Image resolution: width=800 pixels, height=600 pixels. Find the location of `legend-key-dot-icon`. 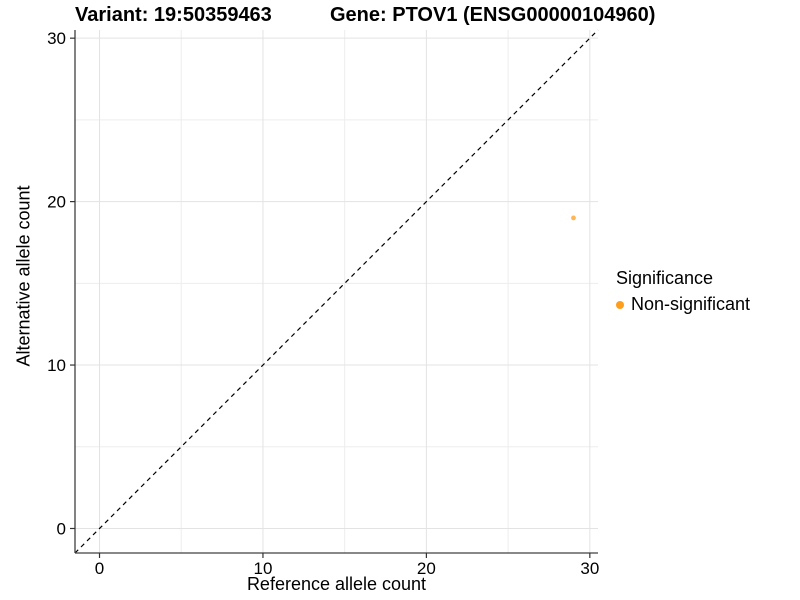

legend-key-dot-icon is located at coordinates (620, 304).